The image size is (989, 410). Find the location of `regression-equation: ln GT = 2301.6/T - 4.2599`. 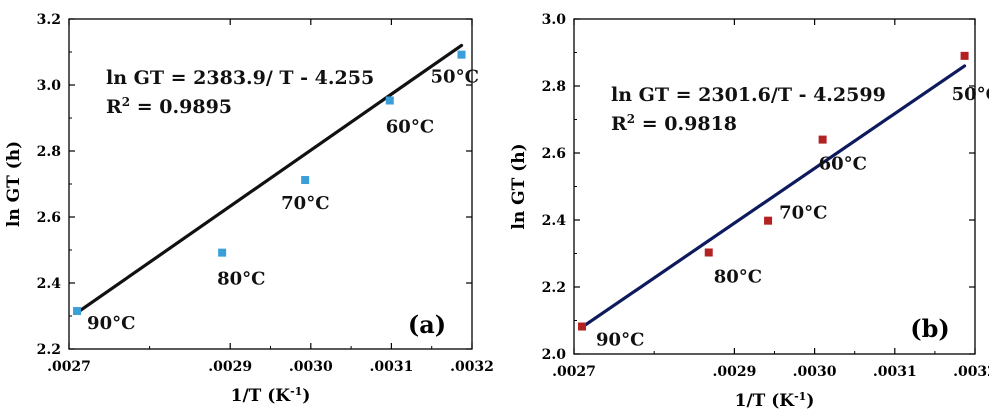

regression-equation: ln GT = 2301.6/T - 4.2599 is located at coordinates (748, 95).